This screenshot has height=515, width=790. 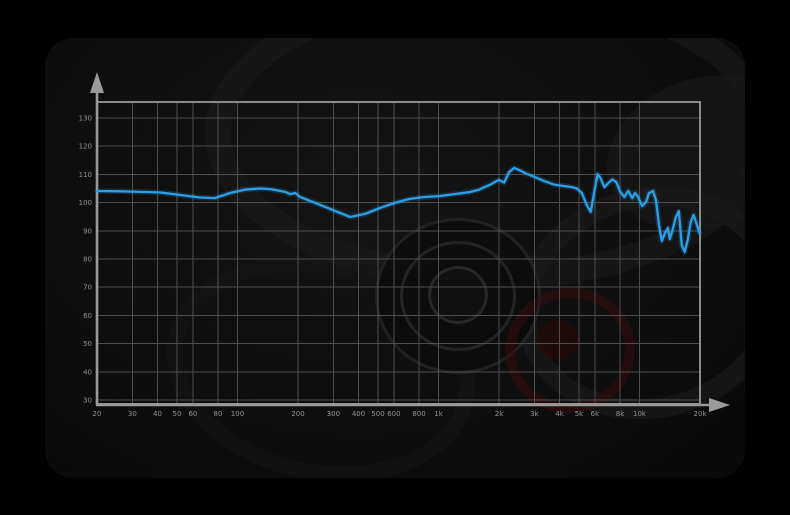 I want to click on response-curve-glow, so click(x=398, y=210).